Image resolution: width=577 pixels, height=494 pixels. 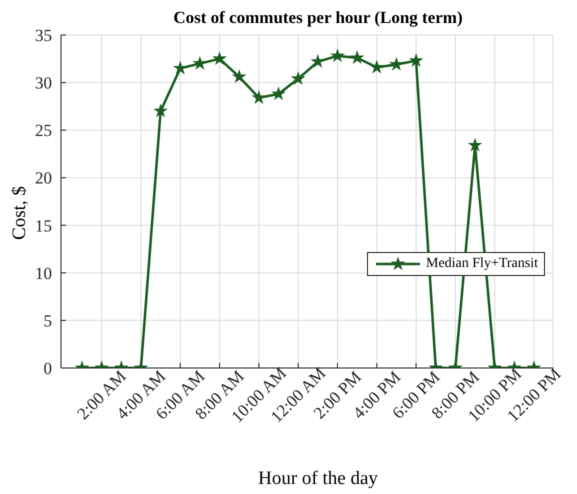 I want to click on x-axis-title: Hour of the day, so click(x=318, y=479).